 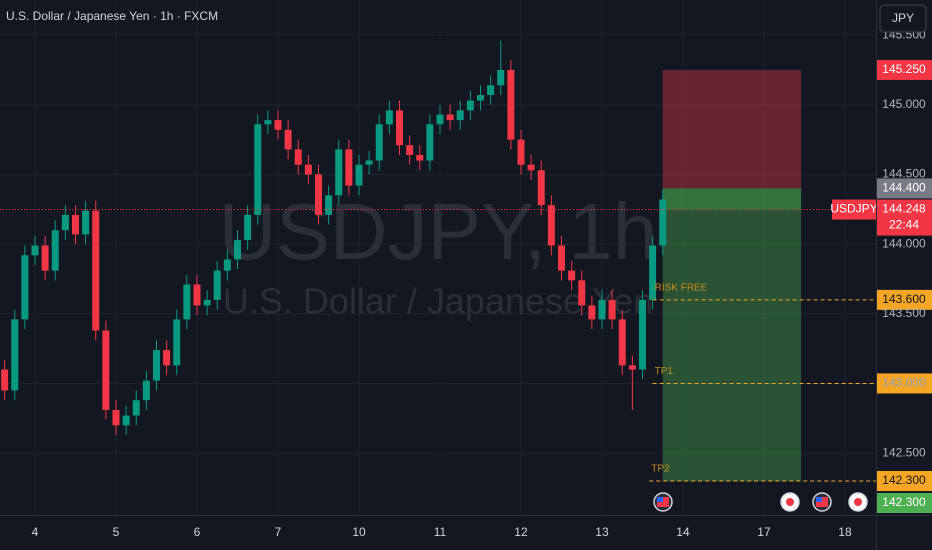 I want to click on y-tick-label: 144.000, so click(x=904, y=243).